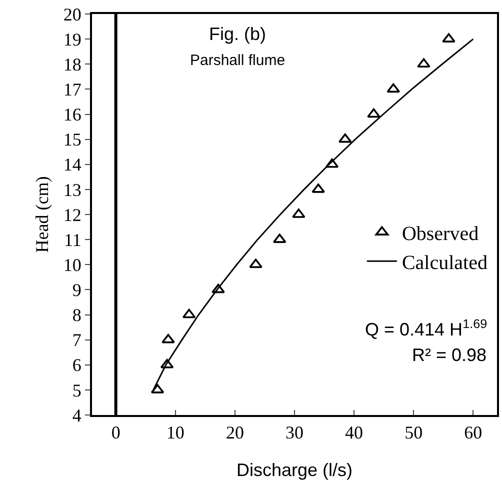  What do you see at coordinates (77, 340) in the screenshot?
I see `y-tick-label: 7` at bounding box center [77, 340].